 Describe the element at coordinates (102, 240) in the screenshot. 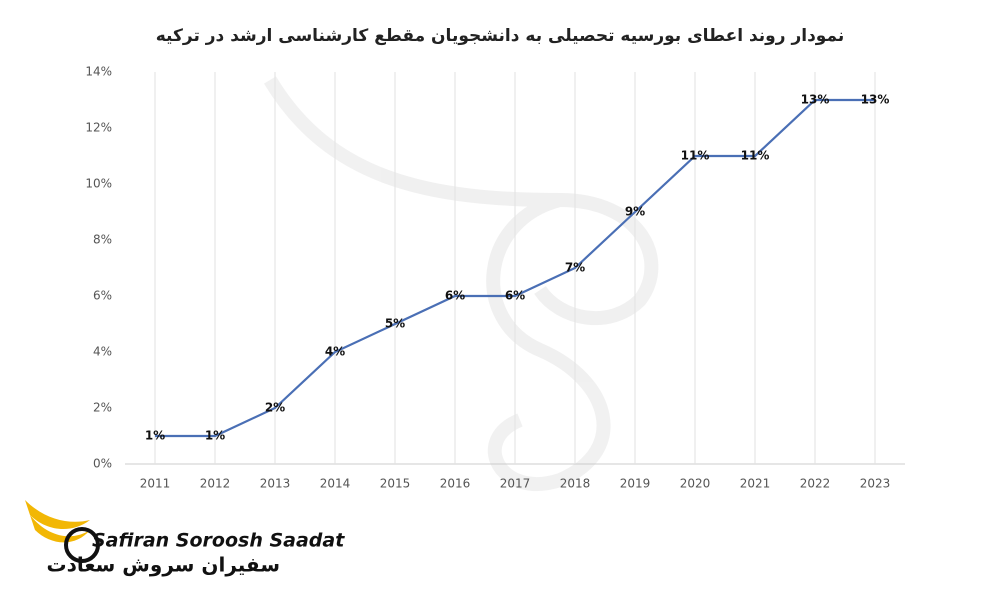

I see `y-tick-label: 8%` at that location.